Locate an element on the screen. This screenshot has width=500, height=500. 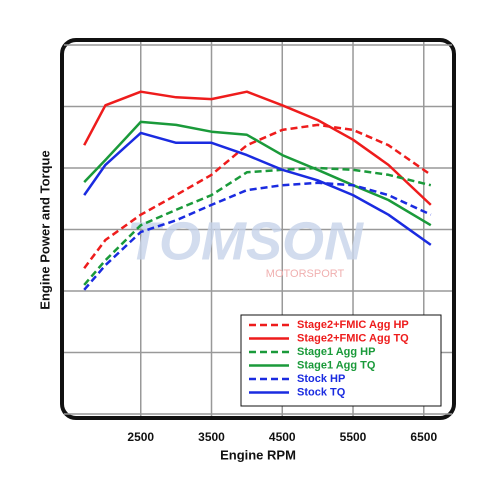
legend-label: Stock TQ is located at coordinates (321, 392).